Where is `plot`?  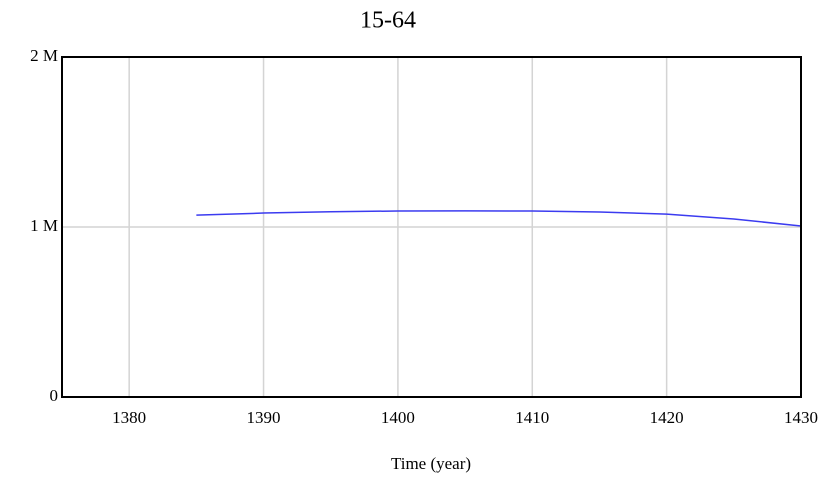
plot is located at coordinates (499, 218).